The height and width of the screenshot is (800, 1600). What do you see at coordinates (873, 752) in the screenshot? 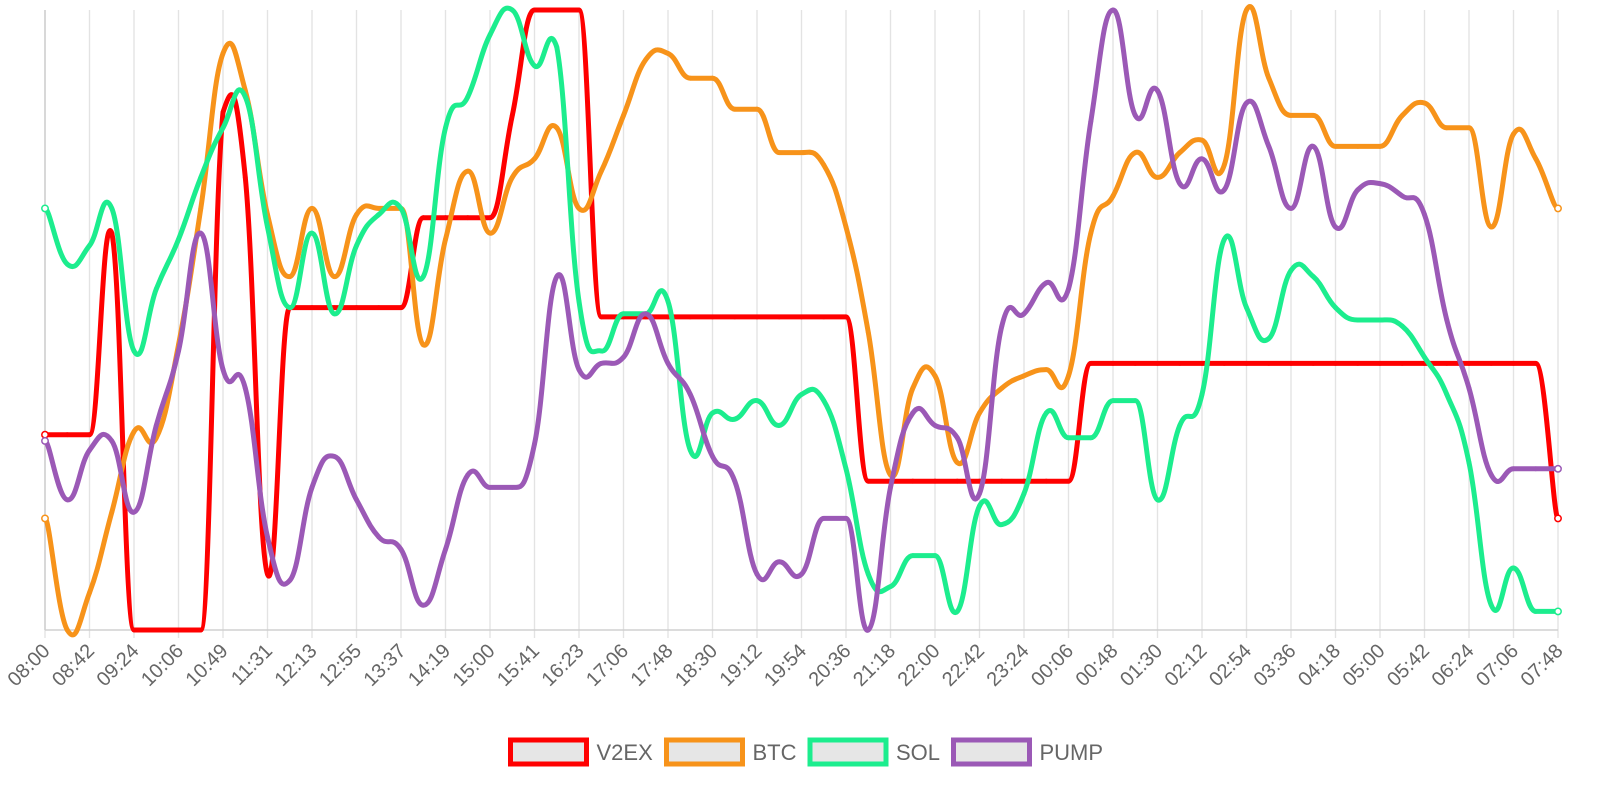
I see `legend-item-sol: SOL` at bounding box center [873, 752].